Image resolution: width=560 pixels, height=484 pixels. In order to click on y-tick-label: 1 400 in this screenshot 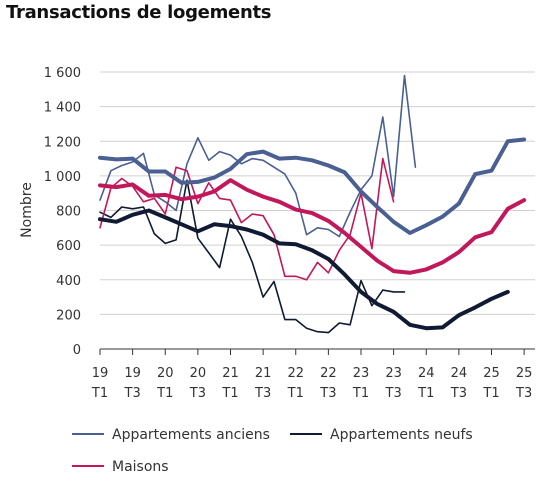, I will do `click(62, 108)`.